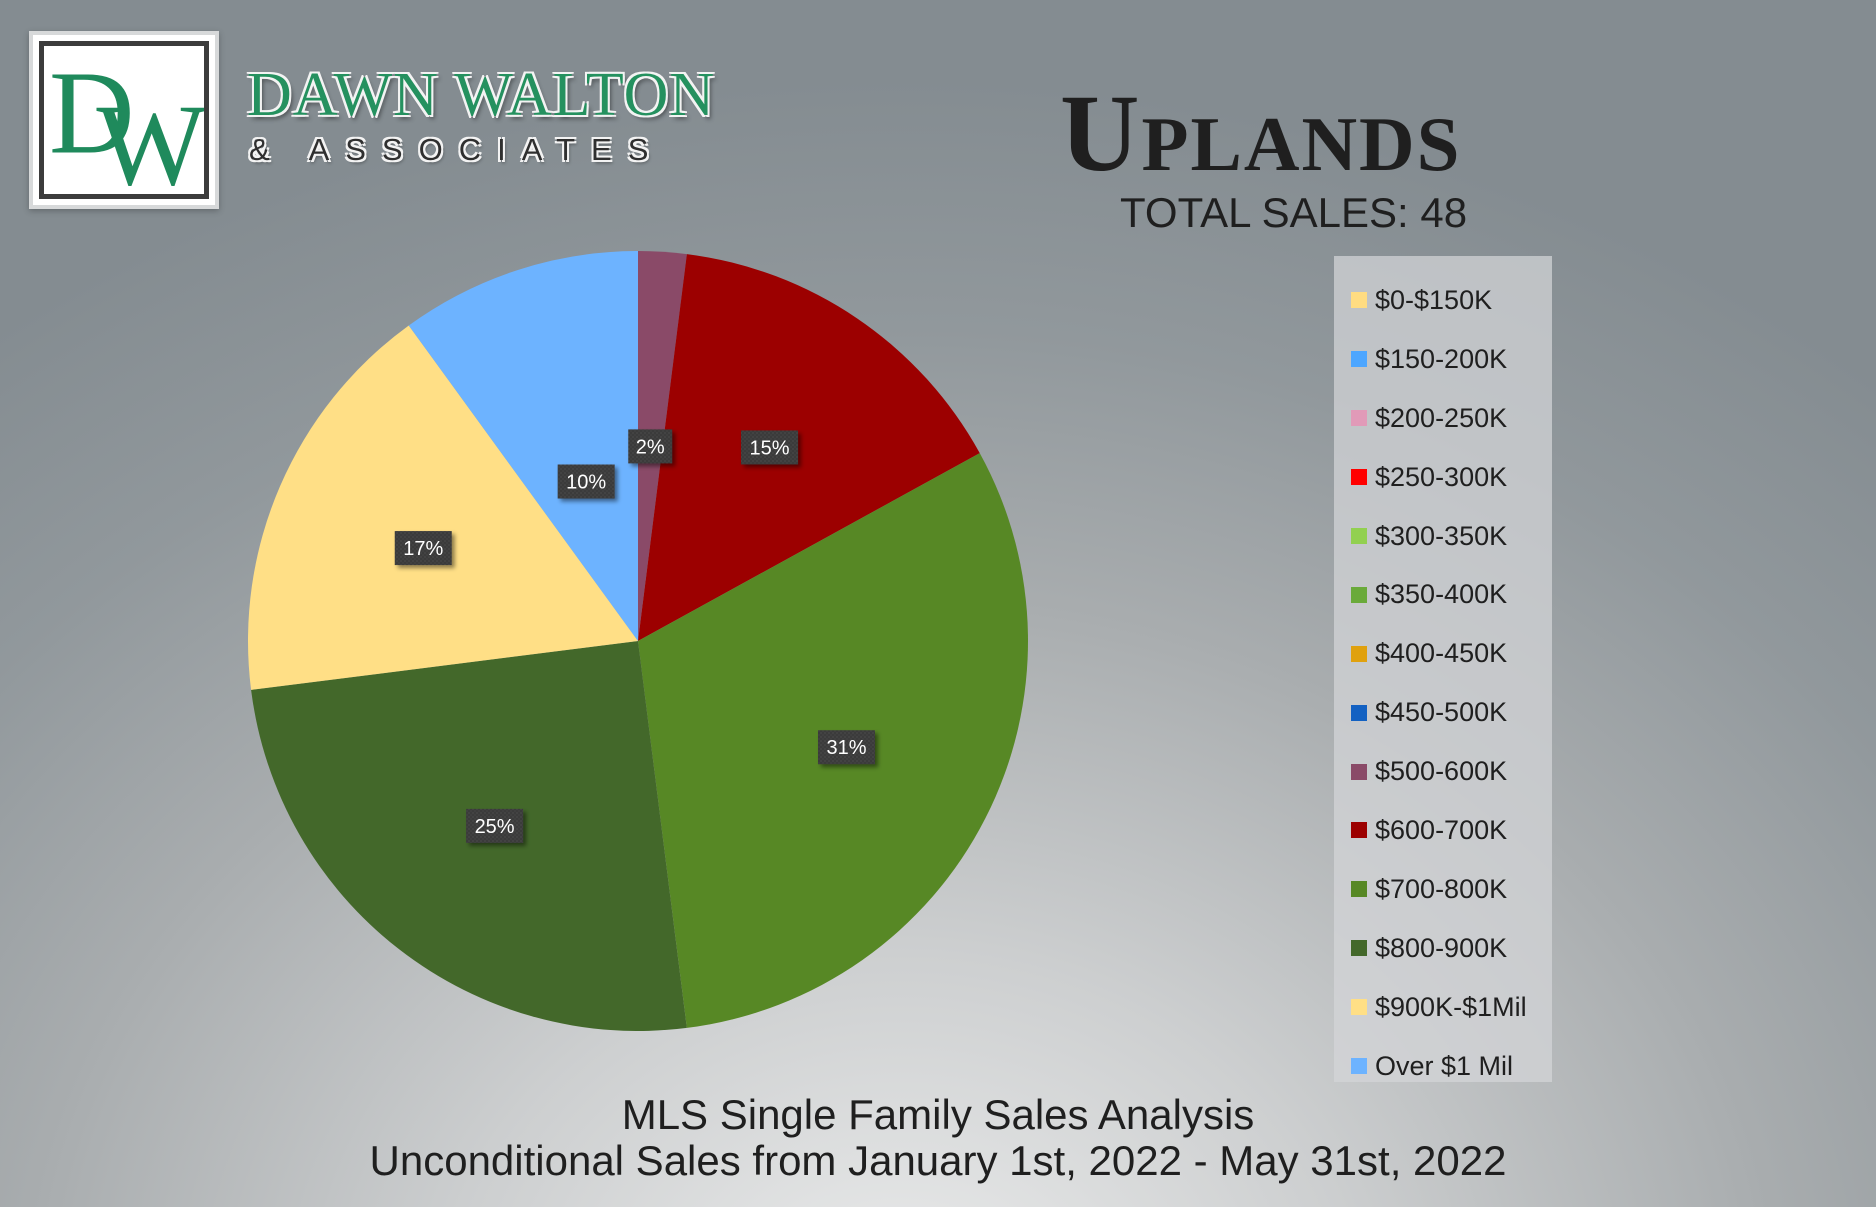  I want to click on legend-item: $150-200K, so click(1443, 359).